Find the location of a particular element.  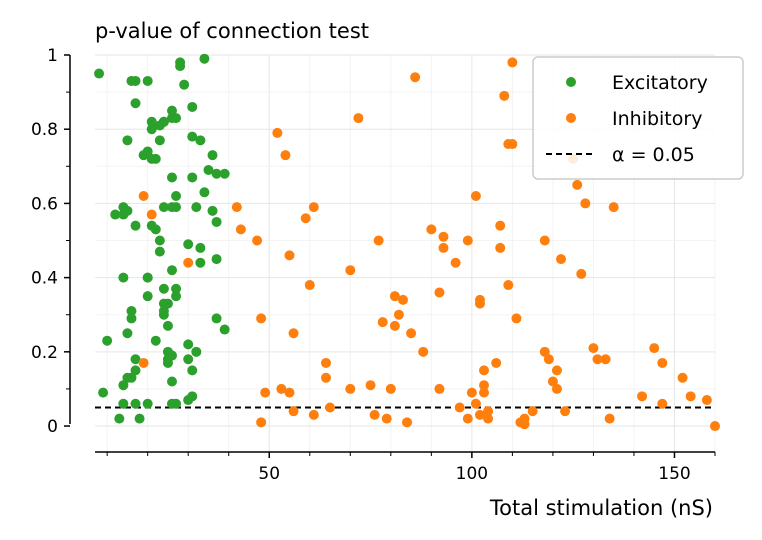

y-tick-label: 0 is located at coordinates (52, 427).